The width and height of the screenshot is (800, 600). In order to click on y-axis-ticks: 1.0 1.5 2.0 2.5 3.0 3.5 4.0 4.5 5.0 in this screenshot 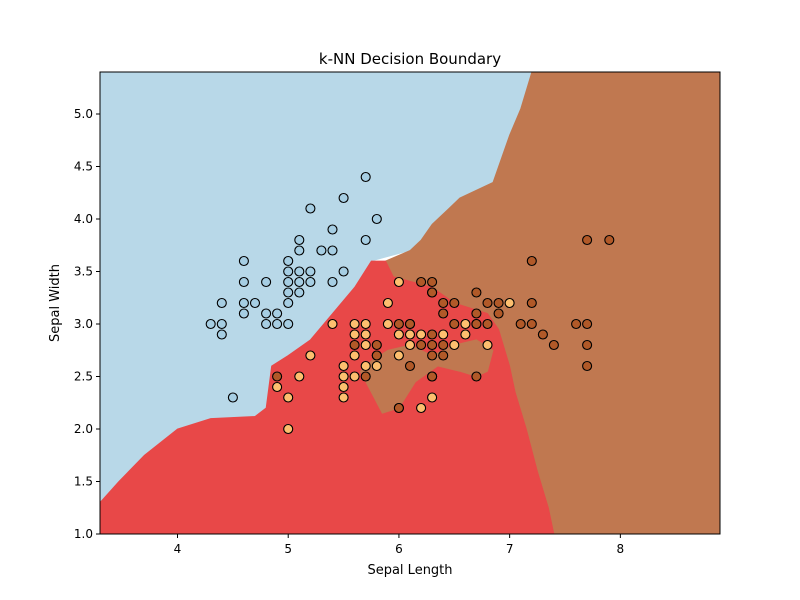, I will do `click(87, 324)`.